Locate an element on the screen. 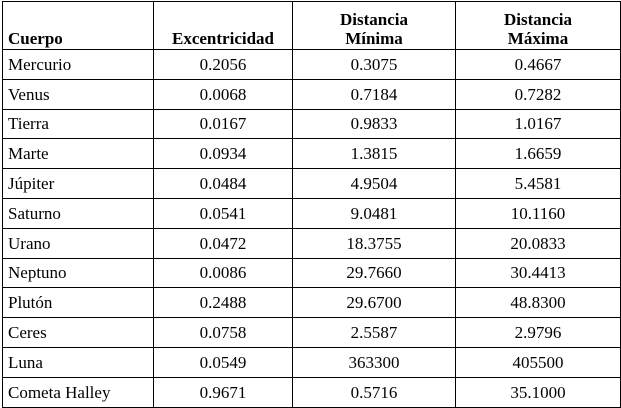  header-cuerpo: Cuerpo is located at coordinates (78, 25).